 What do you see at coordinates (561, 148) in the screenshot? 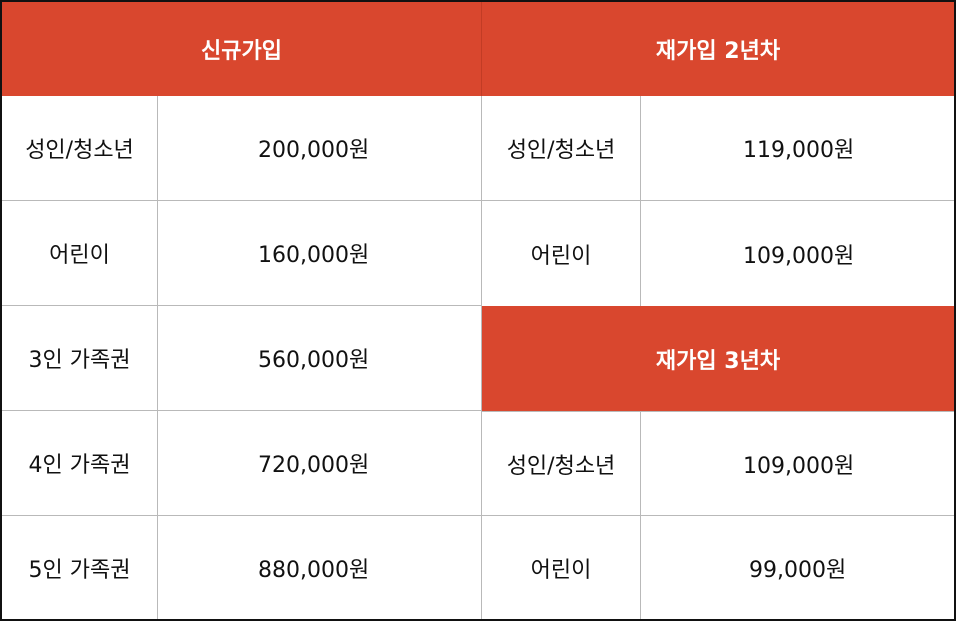
I see `rejoin-2y-label-adult: 성인/청소년` at bounding box center [561, 148].